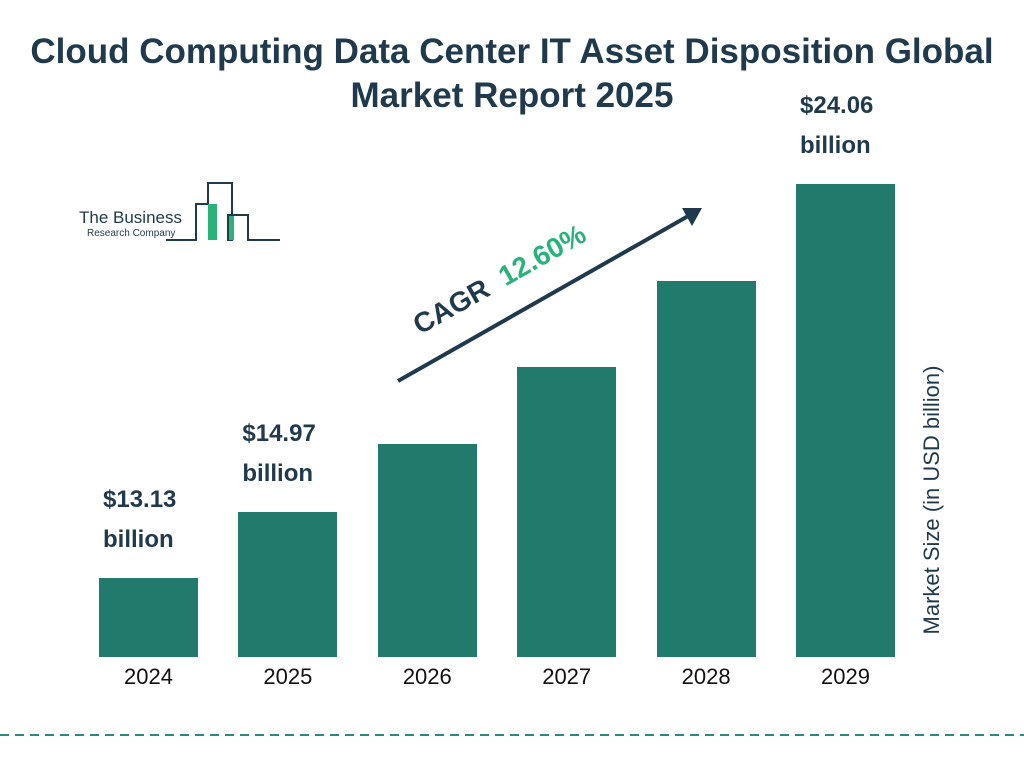  Describe the element at coordinates (223, 211) in the screenshot. I see `logo-outline` at that location.